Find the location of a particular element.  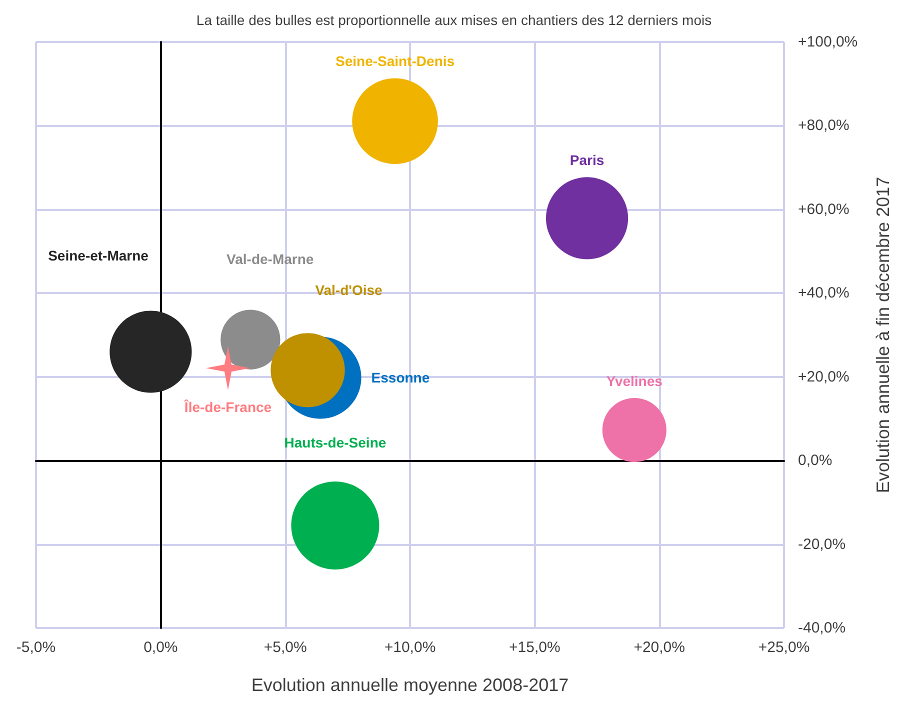

y-tick-label: +20,0% is located at coordinates (824, 377).